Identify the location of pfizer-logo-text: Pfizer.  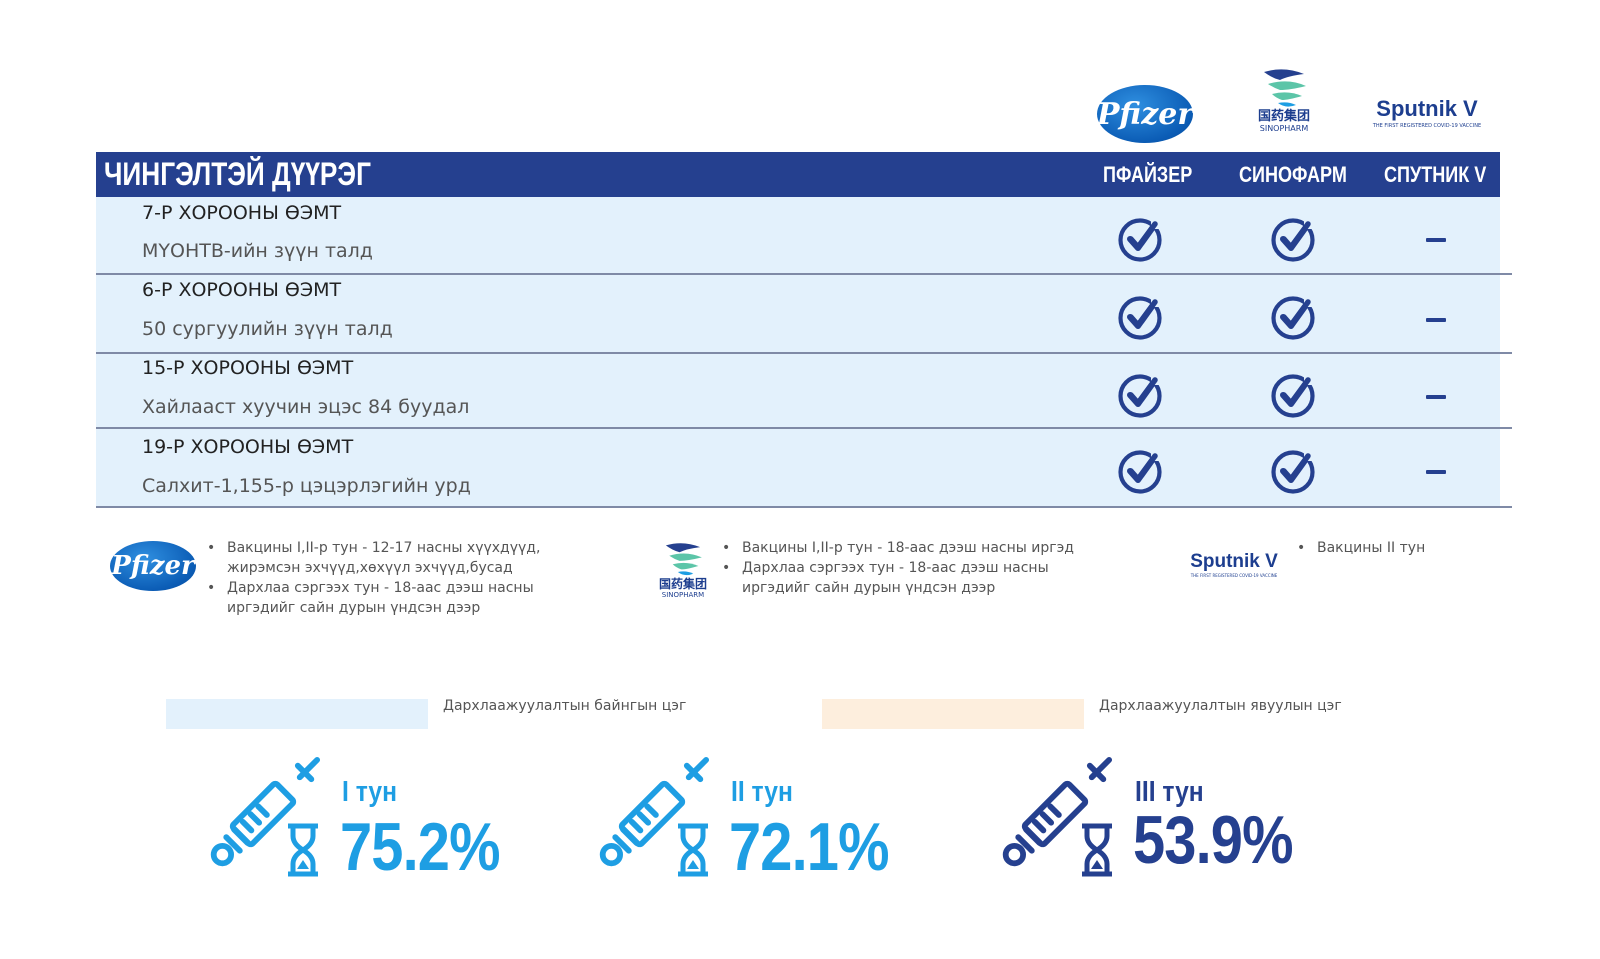
(1145, 114).